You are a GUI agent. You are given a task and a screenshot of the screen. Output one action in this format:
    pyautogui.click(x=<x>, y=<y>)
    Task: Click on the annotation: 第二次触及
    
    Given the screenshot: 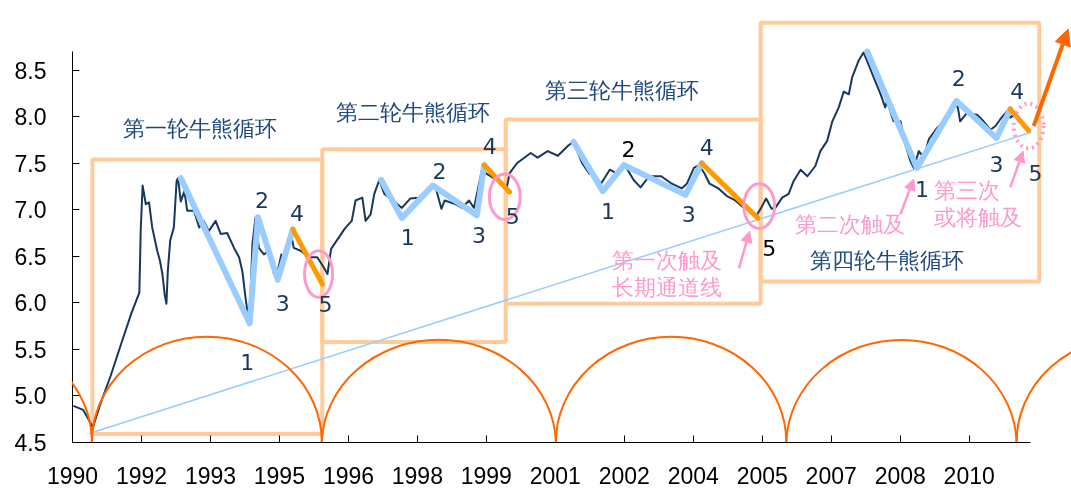 What is the action you would take?
    pyautogui.click(x=850, y=225)
    